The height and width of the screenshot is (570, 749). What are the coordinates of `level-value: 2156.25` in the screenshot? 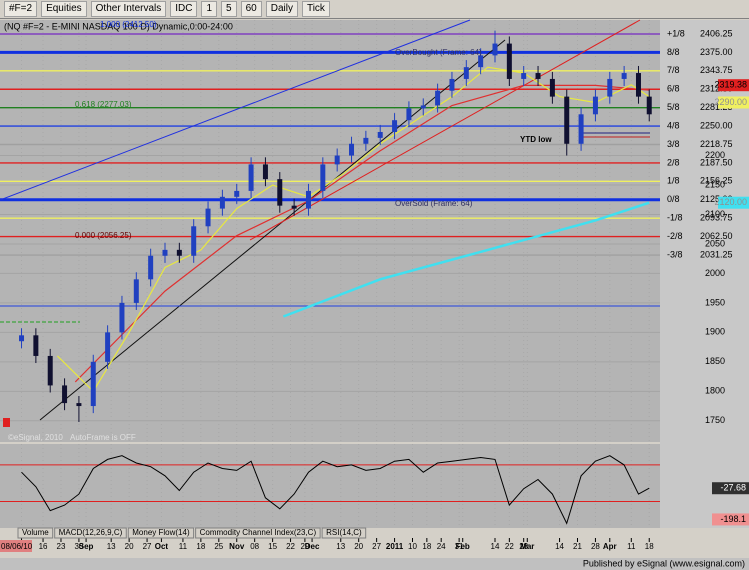 It's located at (716, 181).